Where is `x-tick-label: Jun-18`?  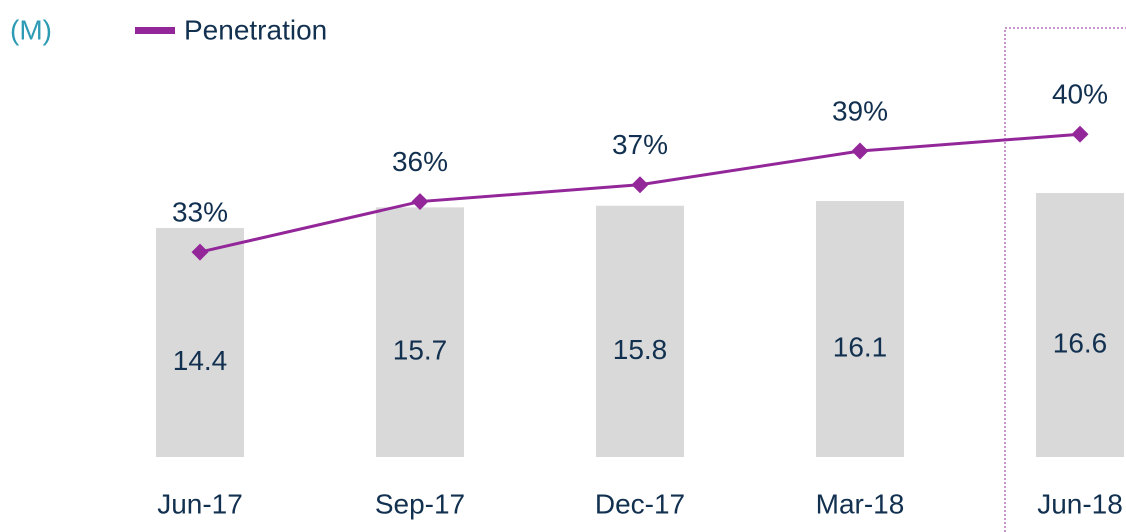 x-tick-label: Jun-18 is located at coordinates (1080, 503).